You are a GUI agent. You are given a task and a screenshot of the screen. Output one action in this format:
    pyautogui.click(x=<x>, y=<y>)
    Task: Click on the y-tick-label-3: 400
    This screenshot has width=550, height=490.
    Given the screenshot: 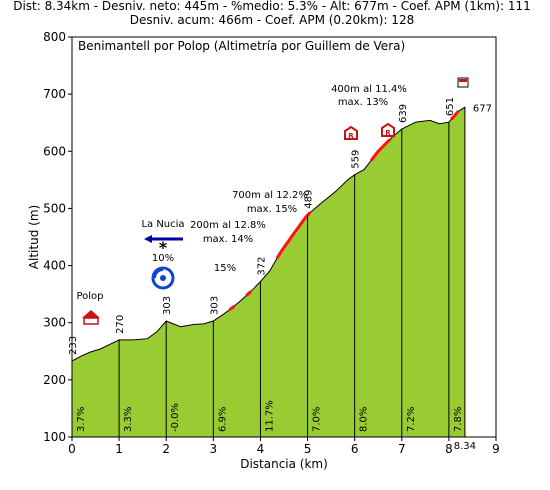 What is the action you would take?
    pyautogui.click(x=54, y=266)
    